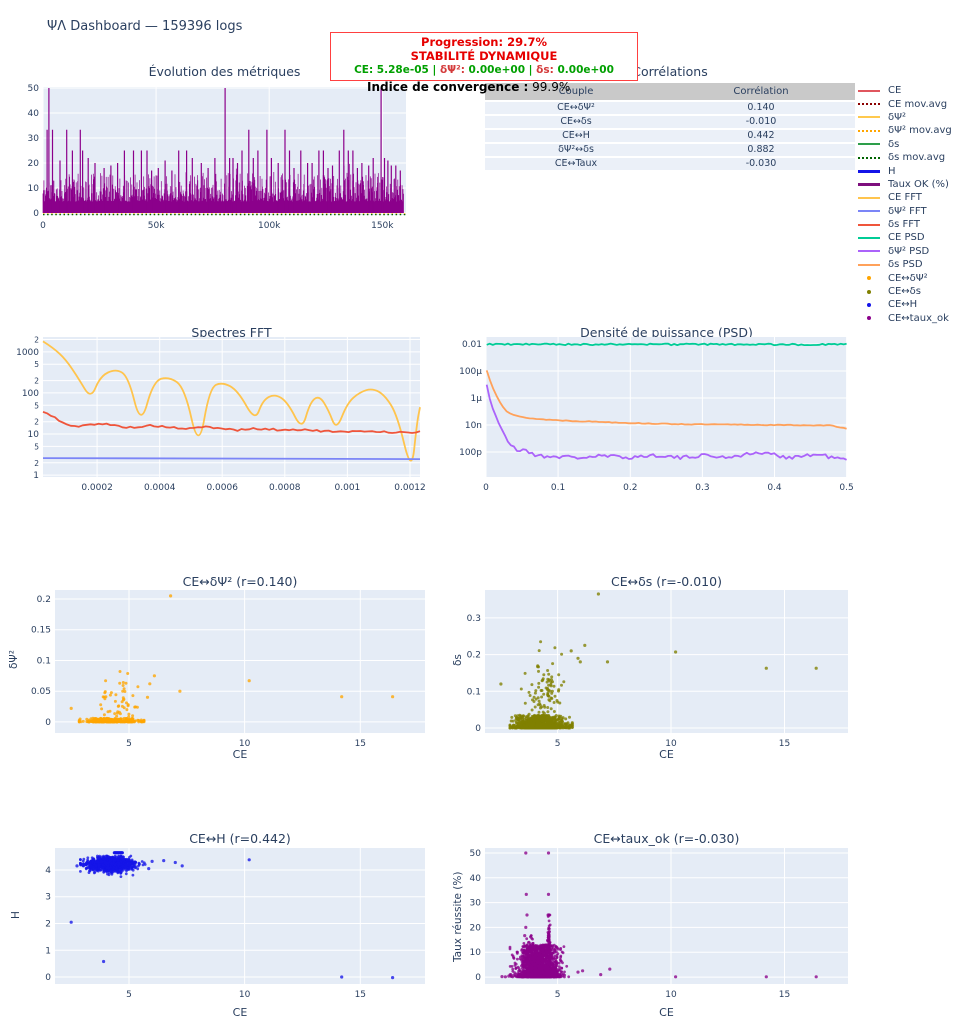 This screenshot has height=1024, width=956. Describe the element at coordinates (700, 408) in the screenshot. I see `psd-chart: 0.01 100µ 1µ 10n 100p 0 0.1 0.2 0.3 0.4 0.5` at that location.